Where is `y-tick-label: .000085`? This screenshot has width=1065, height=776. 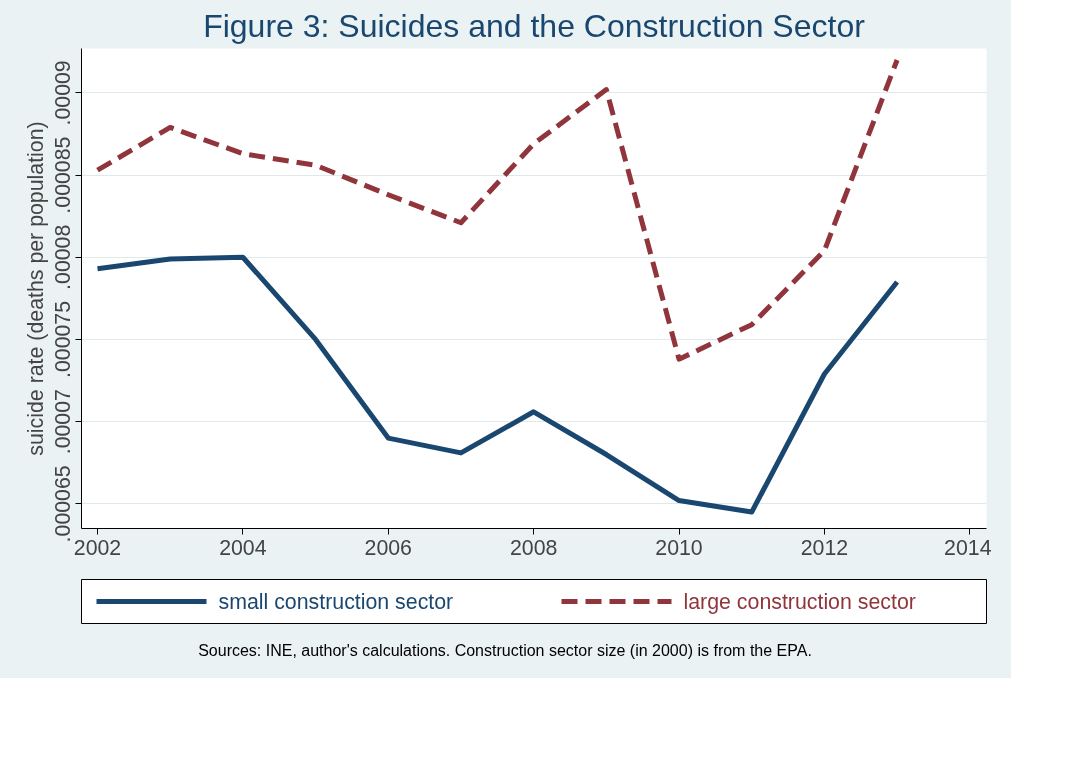
y-tick-label: .000085 is located at coordinates (63, 175).